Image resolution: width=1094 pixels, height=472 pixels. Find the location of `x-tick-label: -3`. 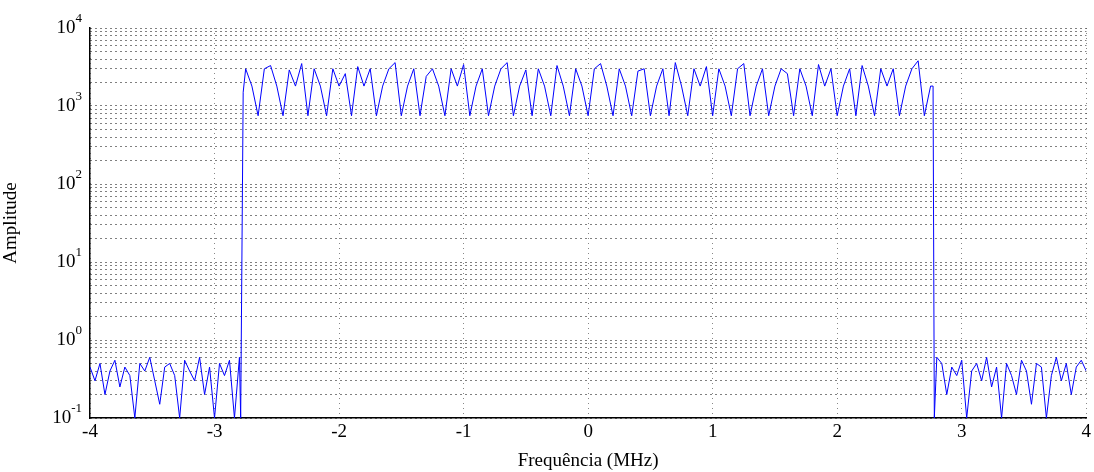

x-tick-label: -3 is located at coordinates (214, 431).